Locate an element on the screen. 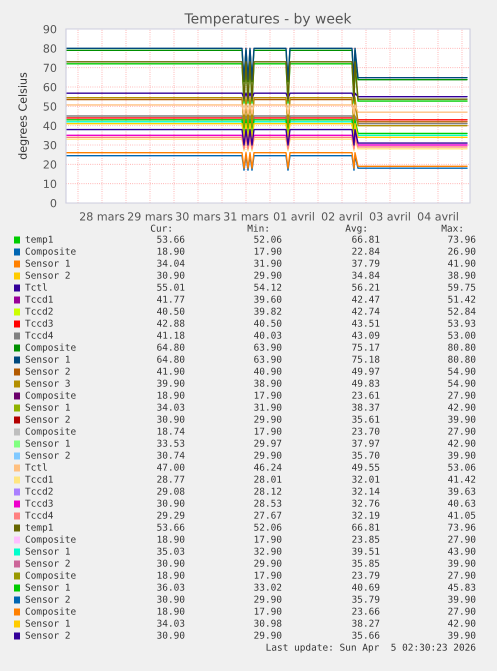 The height and width of the screenshot is (671, 497). text: 75.17 is located at coordinates (366, 347).